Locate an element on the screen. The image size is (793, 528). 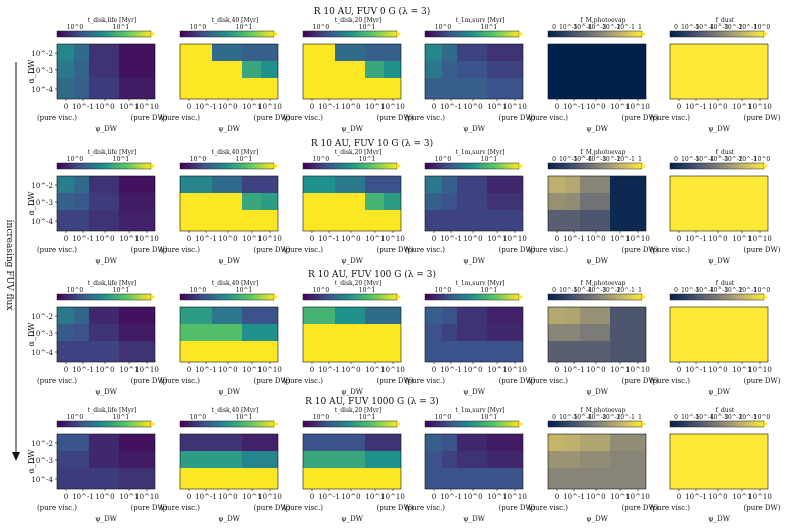
colorbar-tick-label: 10^1 is located at coordinates (489, 290).